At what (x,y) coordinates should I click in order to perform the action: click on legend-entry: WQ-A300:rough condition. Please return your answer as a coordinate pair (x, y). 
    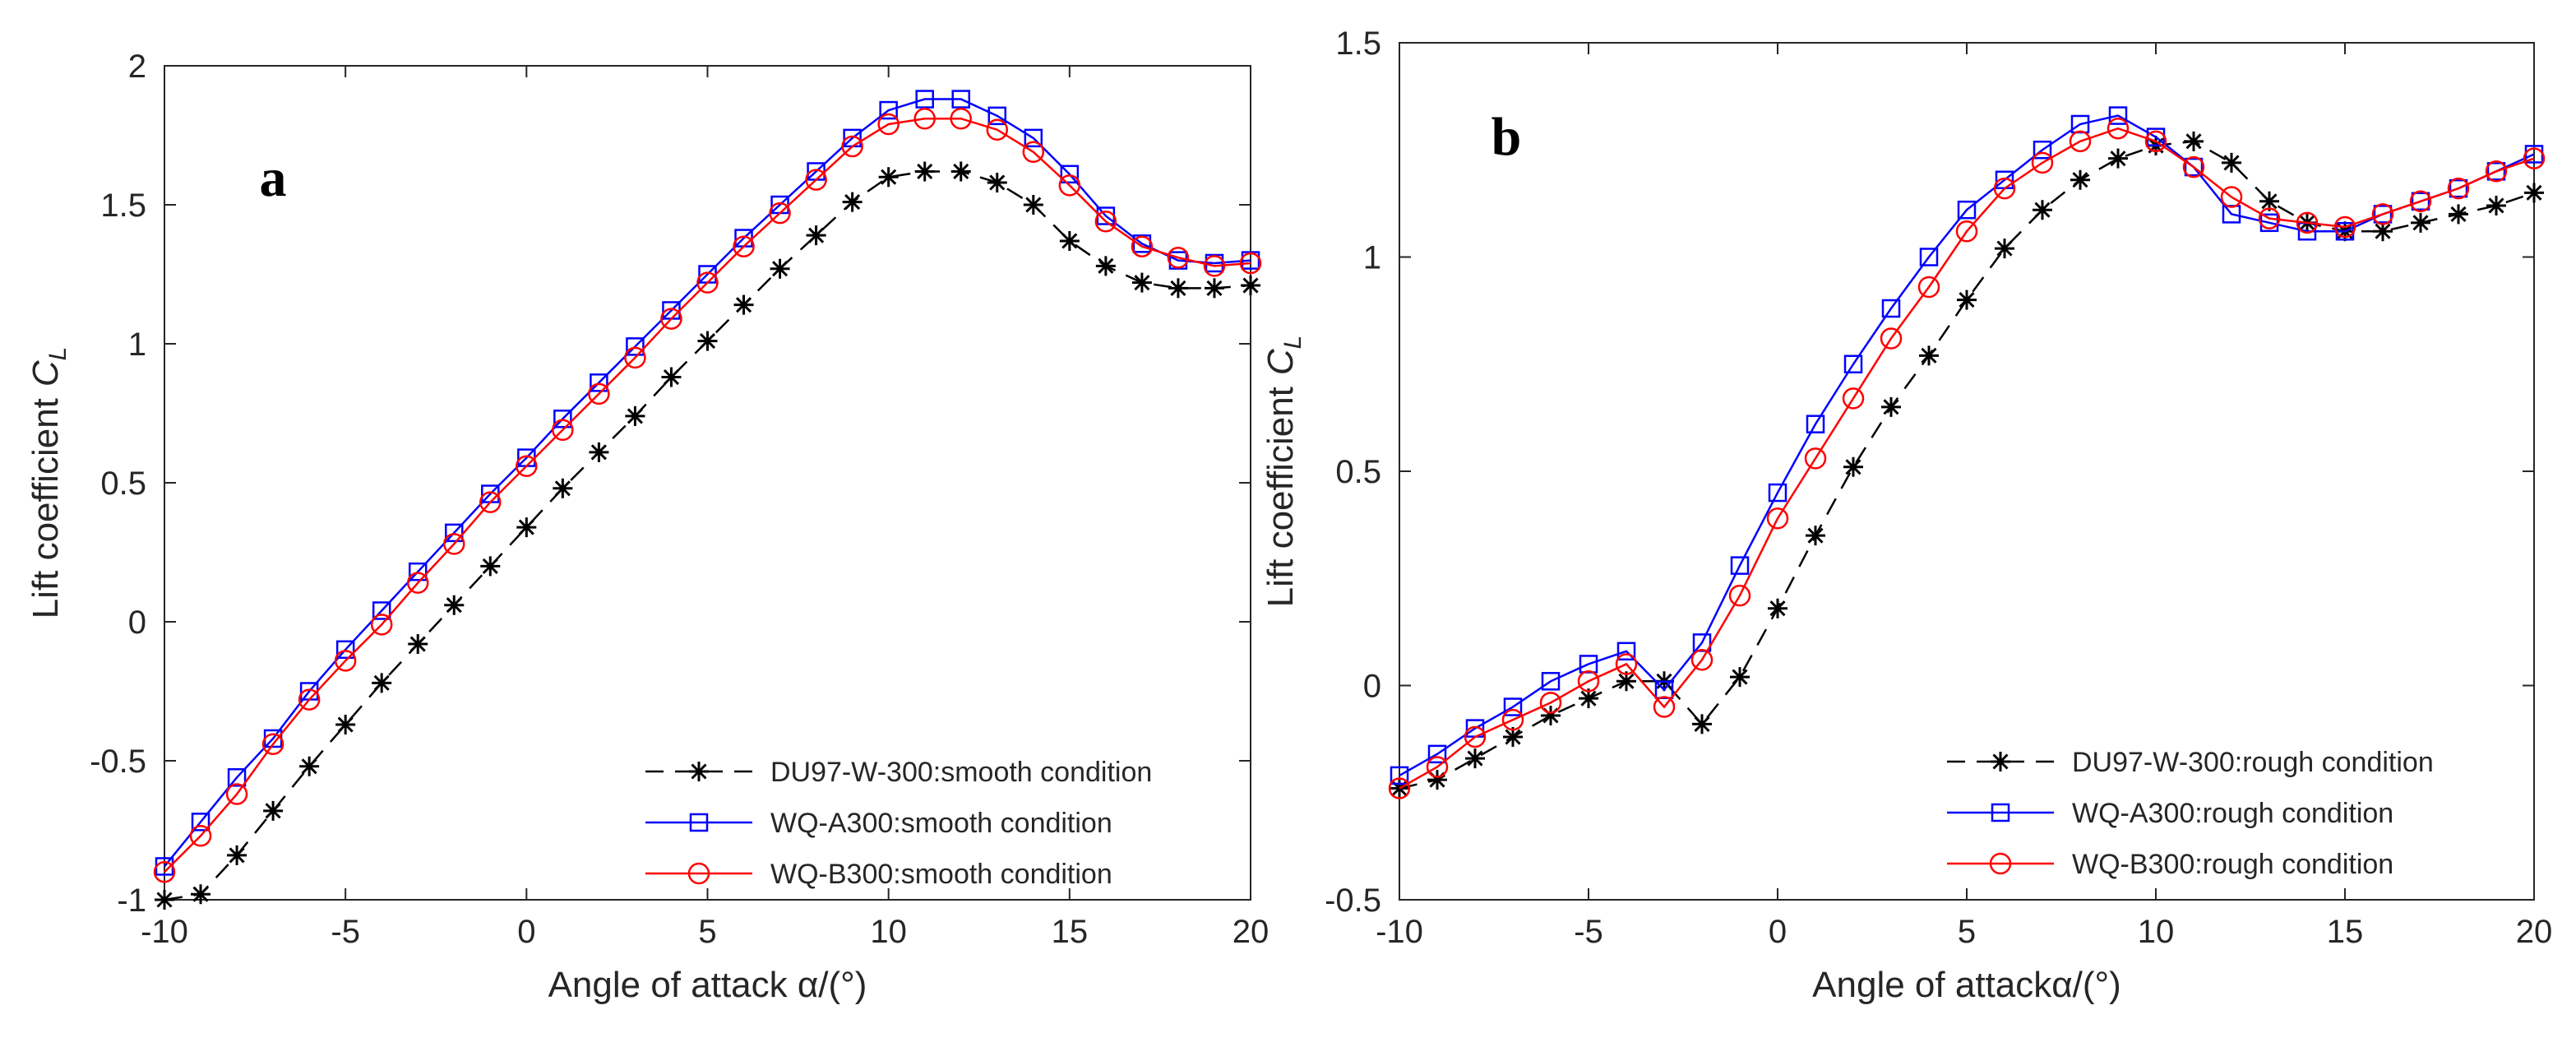
    Looking at the image, I should click on (2232, 813).